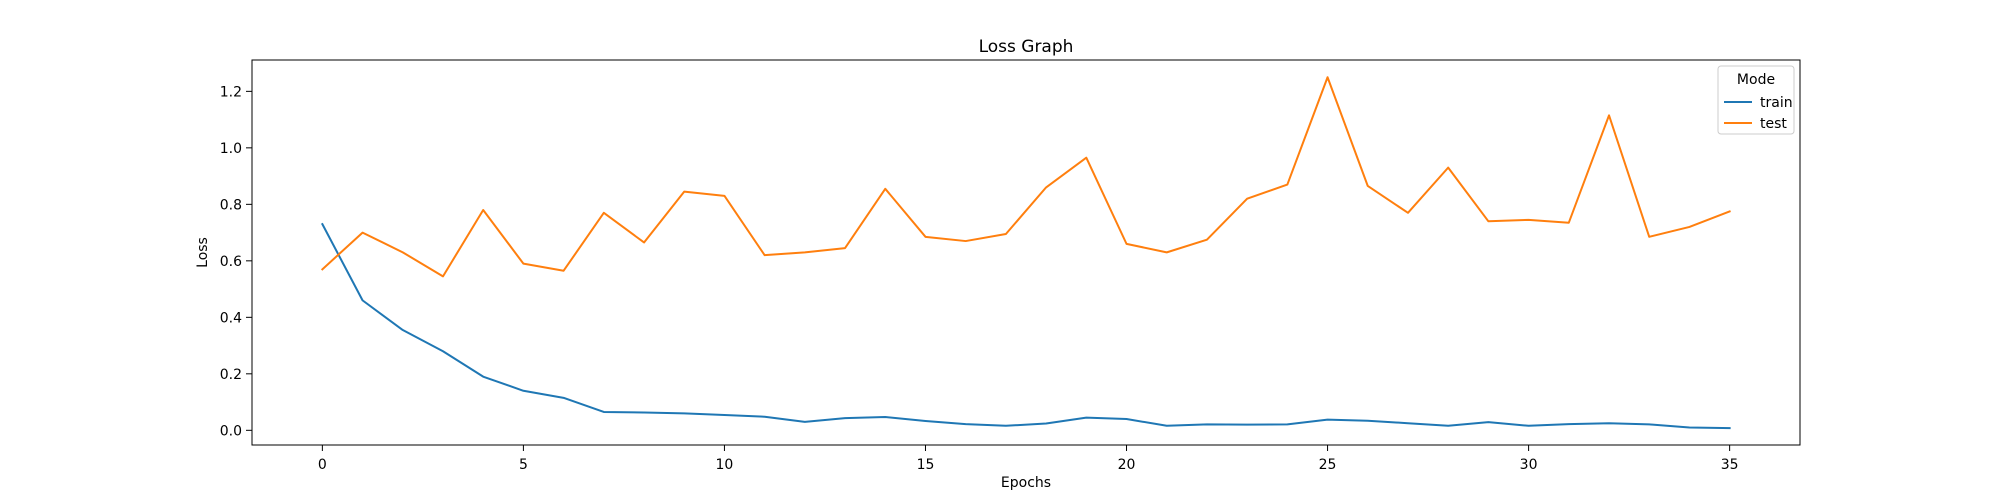 This screenshot has width=2000, height=500. Describe the element at coordinates (1127, 465) in the screenshot. I see `x-tick-label: 20` at that location.